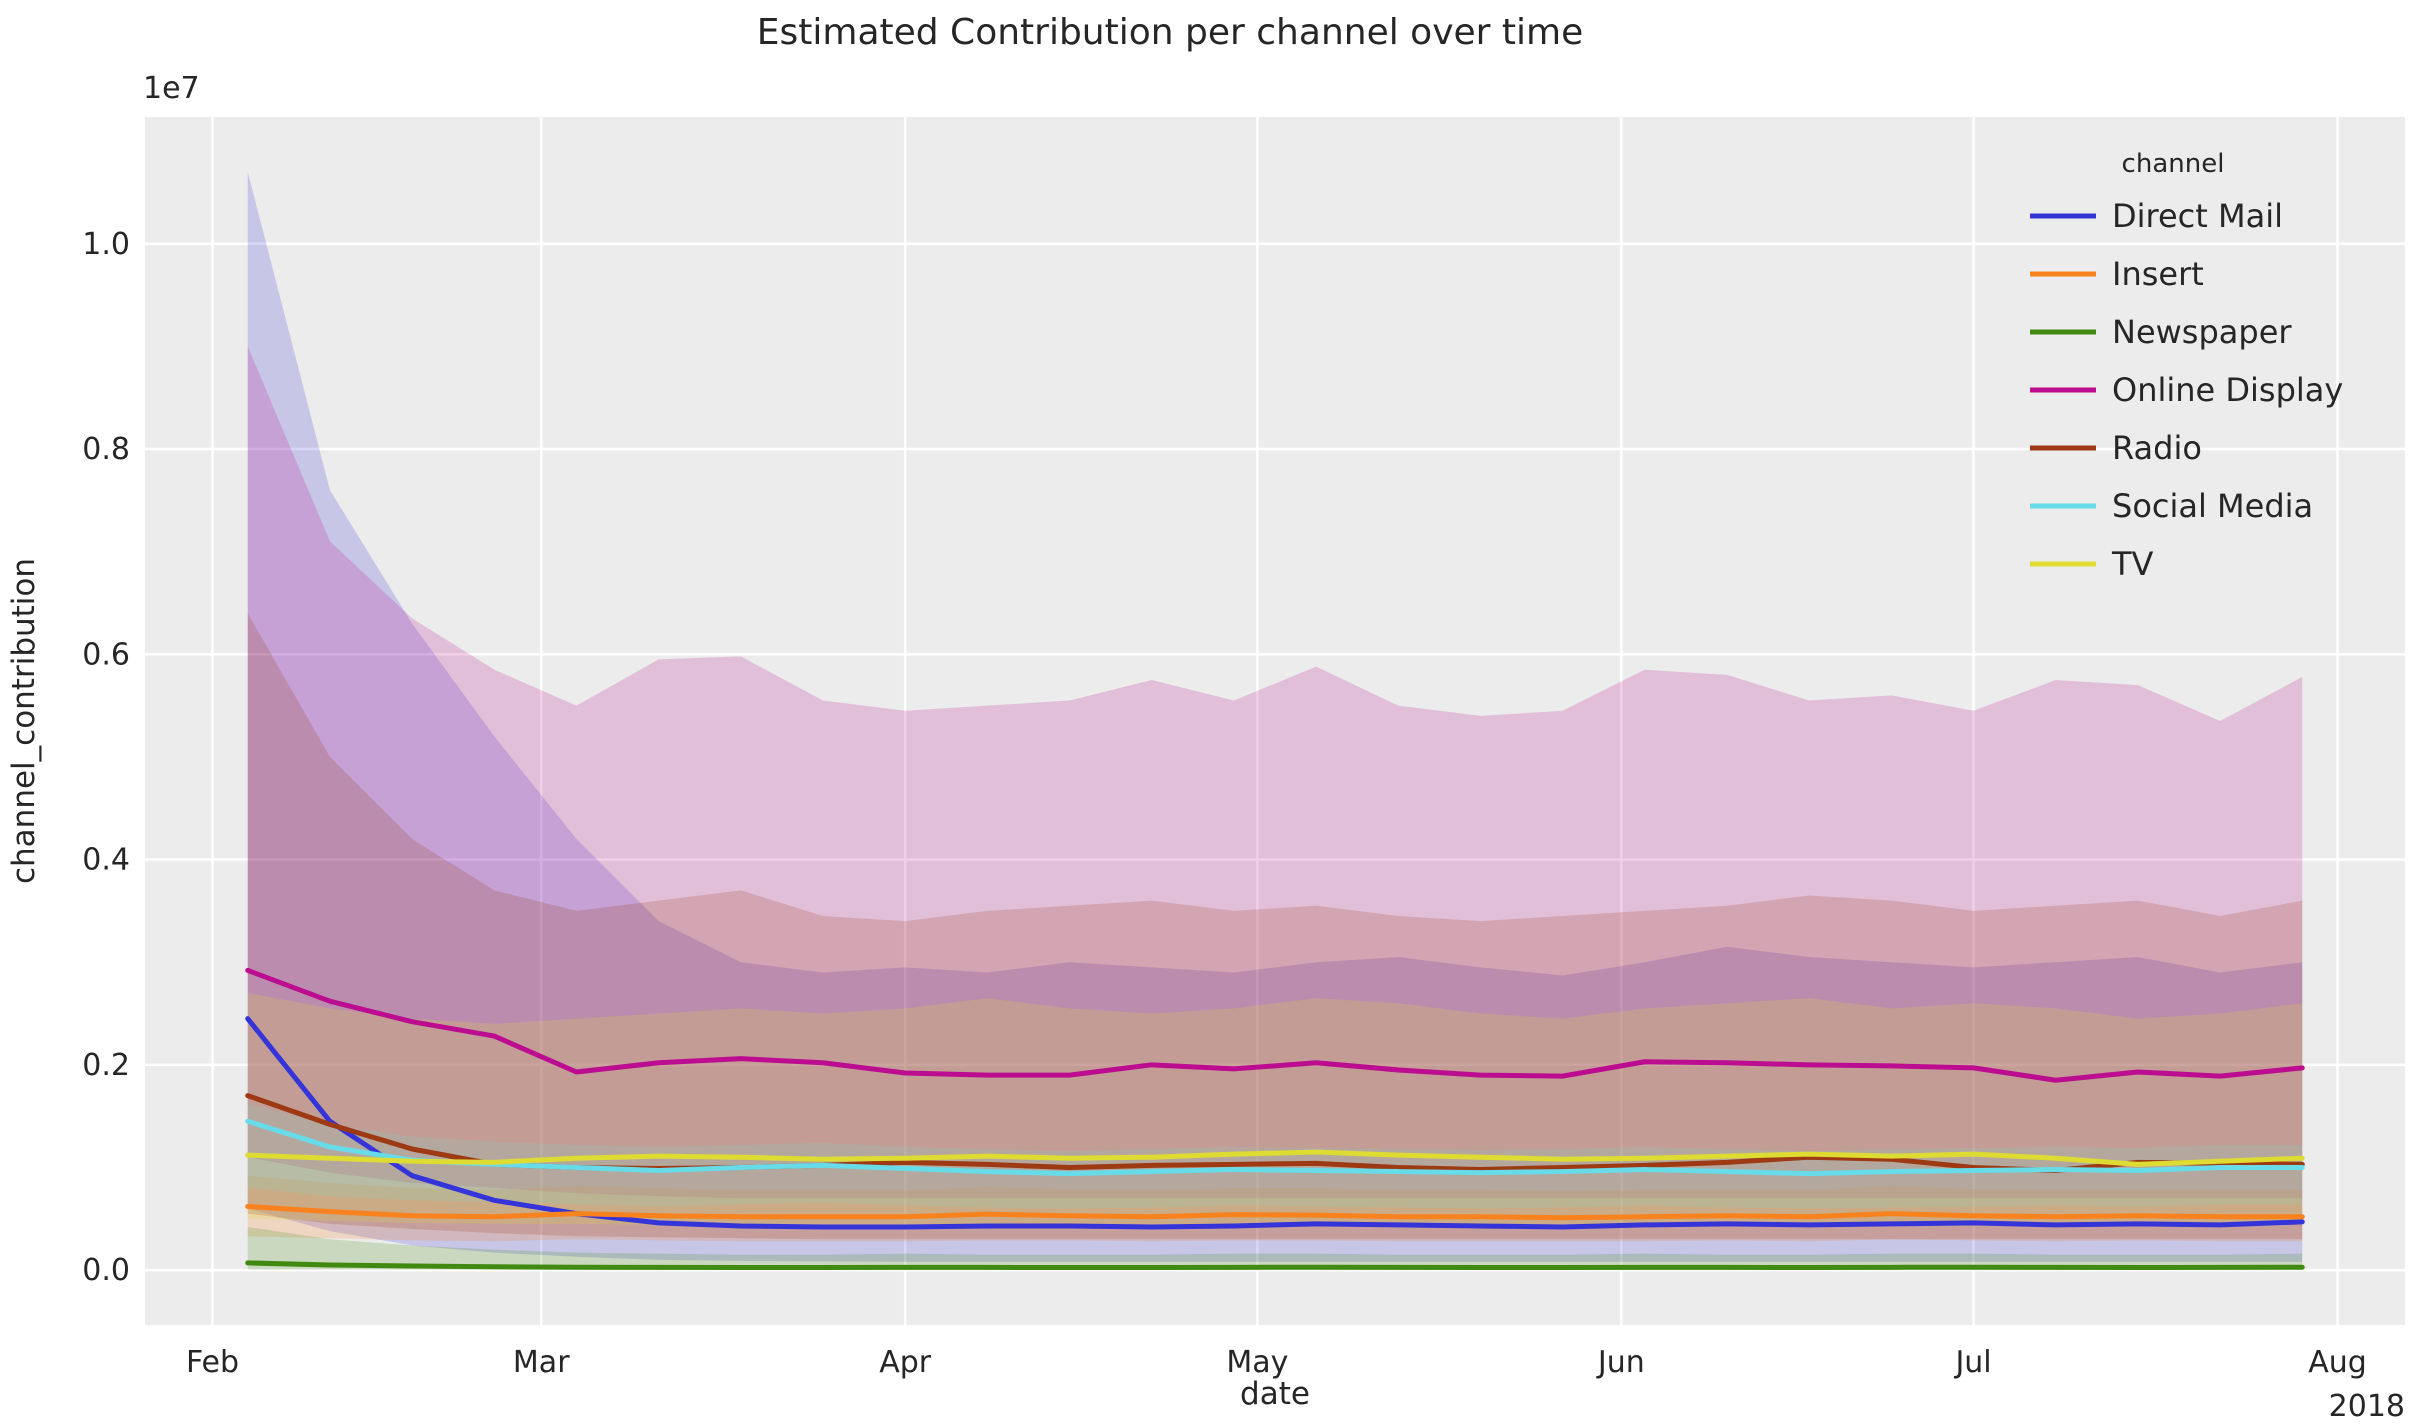 This screenshot has width=2423, height=1427. Describe the element at coordinates (2367, 1406) in the screenshot. I see `x-axis-year-label: 2018` at that location.